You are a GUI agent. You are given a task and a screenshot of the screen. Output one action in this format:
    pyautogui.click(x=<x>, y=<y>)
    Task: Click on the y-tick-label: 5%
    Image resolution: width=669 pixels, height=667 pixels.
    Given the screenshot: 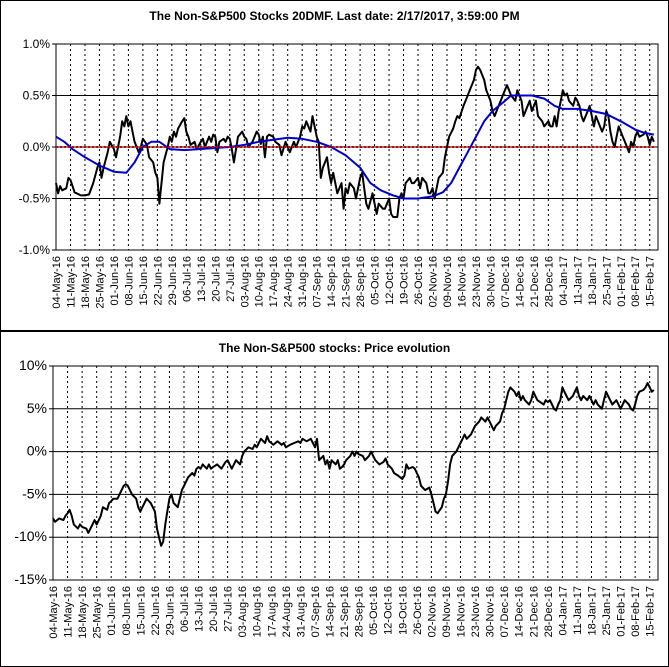 What is the action you would take?
    pyautogui.click(x=37, y=408)
    